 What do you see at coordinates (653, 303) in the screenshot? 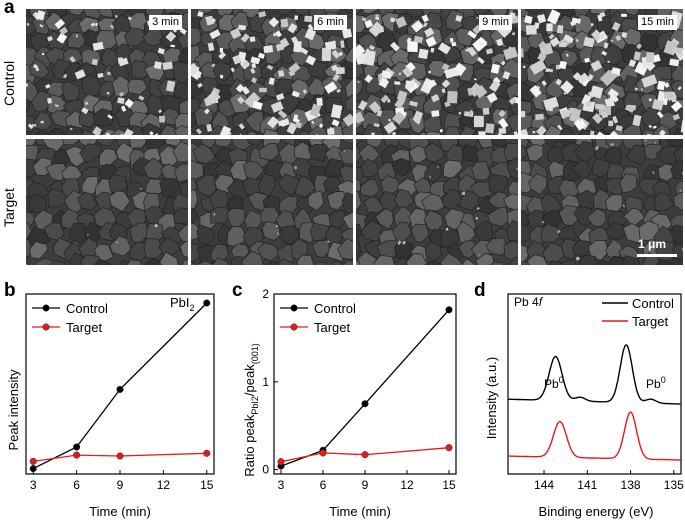
I see `legend-label: Control` at bounding box center [653, 303].